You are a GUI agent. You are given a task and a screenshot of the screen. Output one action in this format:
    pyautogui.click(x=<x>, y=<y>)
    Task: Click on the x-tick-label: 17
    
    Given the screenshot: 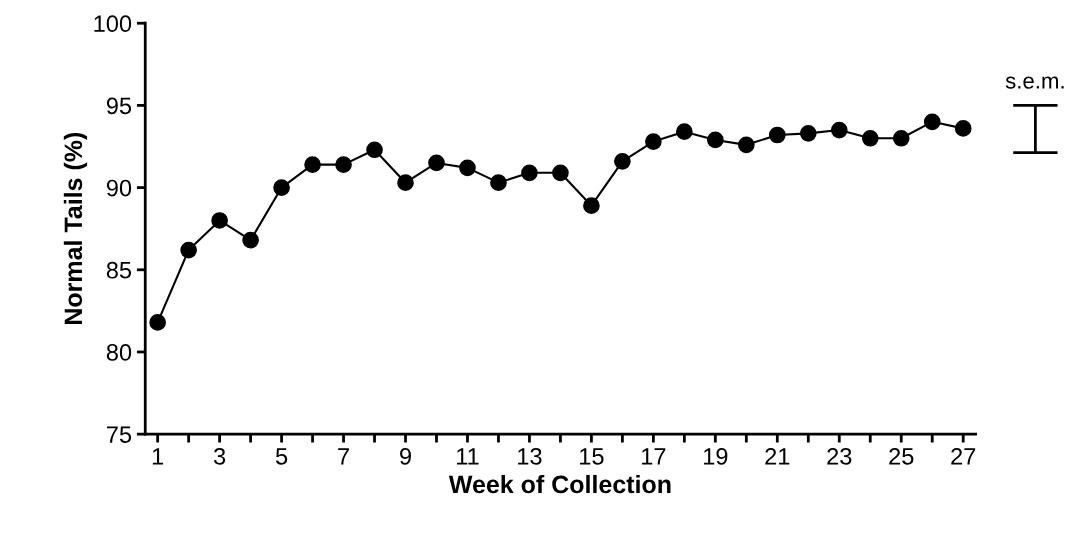 What is the action you would take?
    pyautogui.click(x=654, y=456)
    